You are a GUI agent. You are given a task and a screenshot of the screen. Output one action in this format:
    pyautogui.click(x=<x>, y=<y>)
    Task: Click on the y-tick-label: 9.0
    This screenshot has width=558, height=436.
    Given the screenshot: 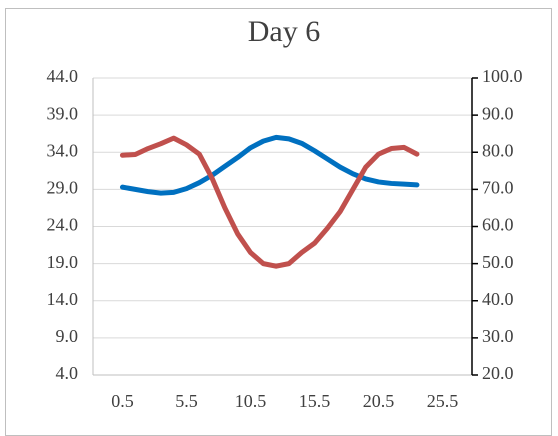 What is the action you would take?
    pyautogui.click(x=67, y=336)
    